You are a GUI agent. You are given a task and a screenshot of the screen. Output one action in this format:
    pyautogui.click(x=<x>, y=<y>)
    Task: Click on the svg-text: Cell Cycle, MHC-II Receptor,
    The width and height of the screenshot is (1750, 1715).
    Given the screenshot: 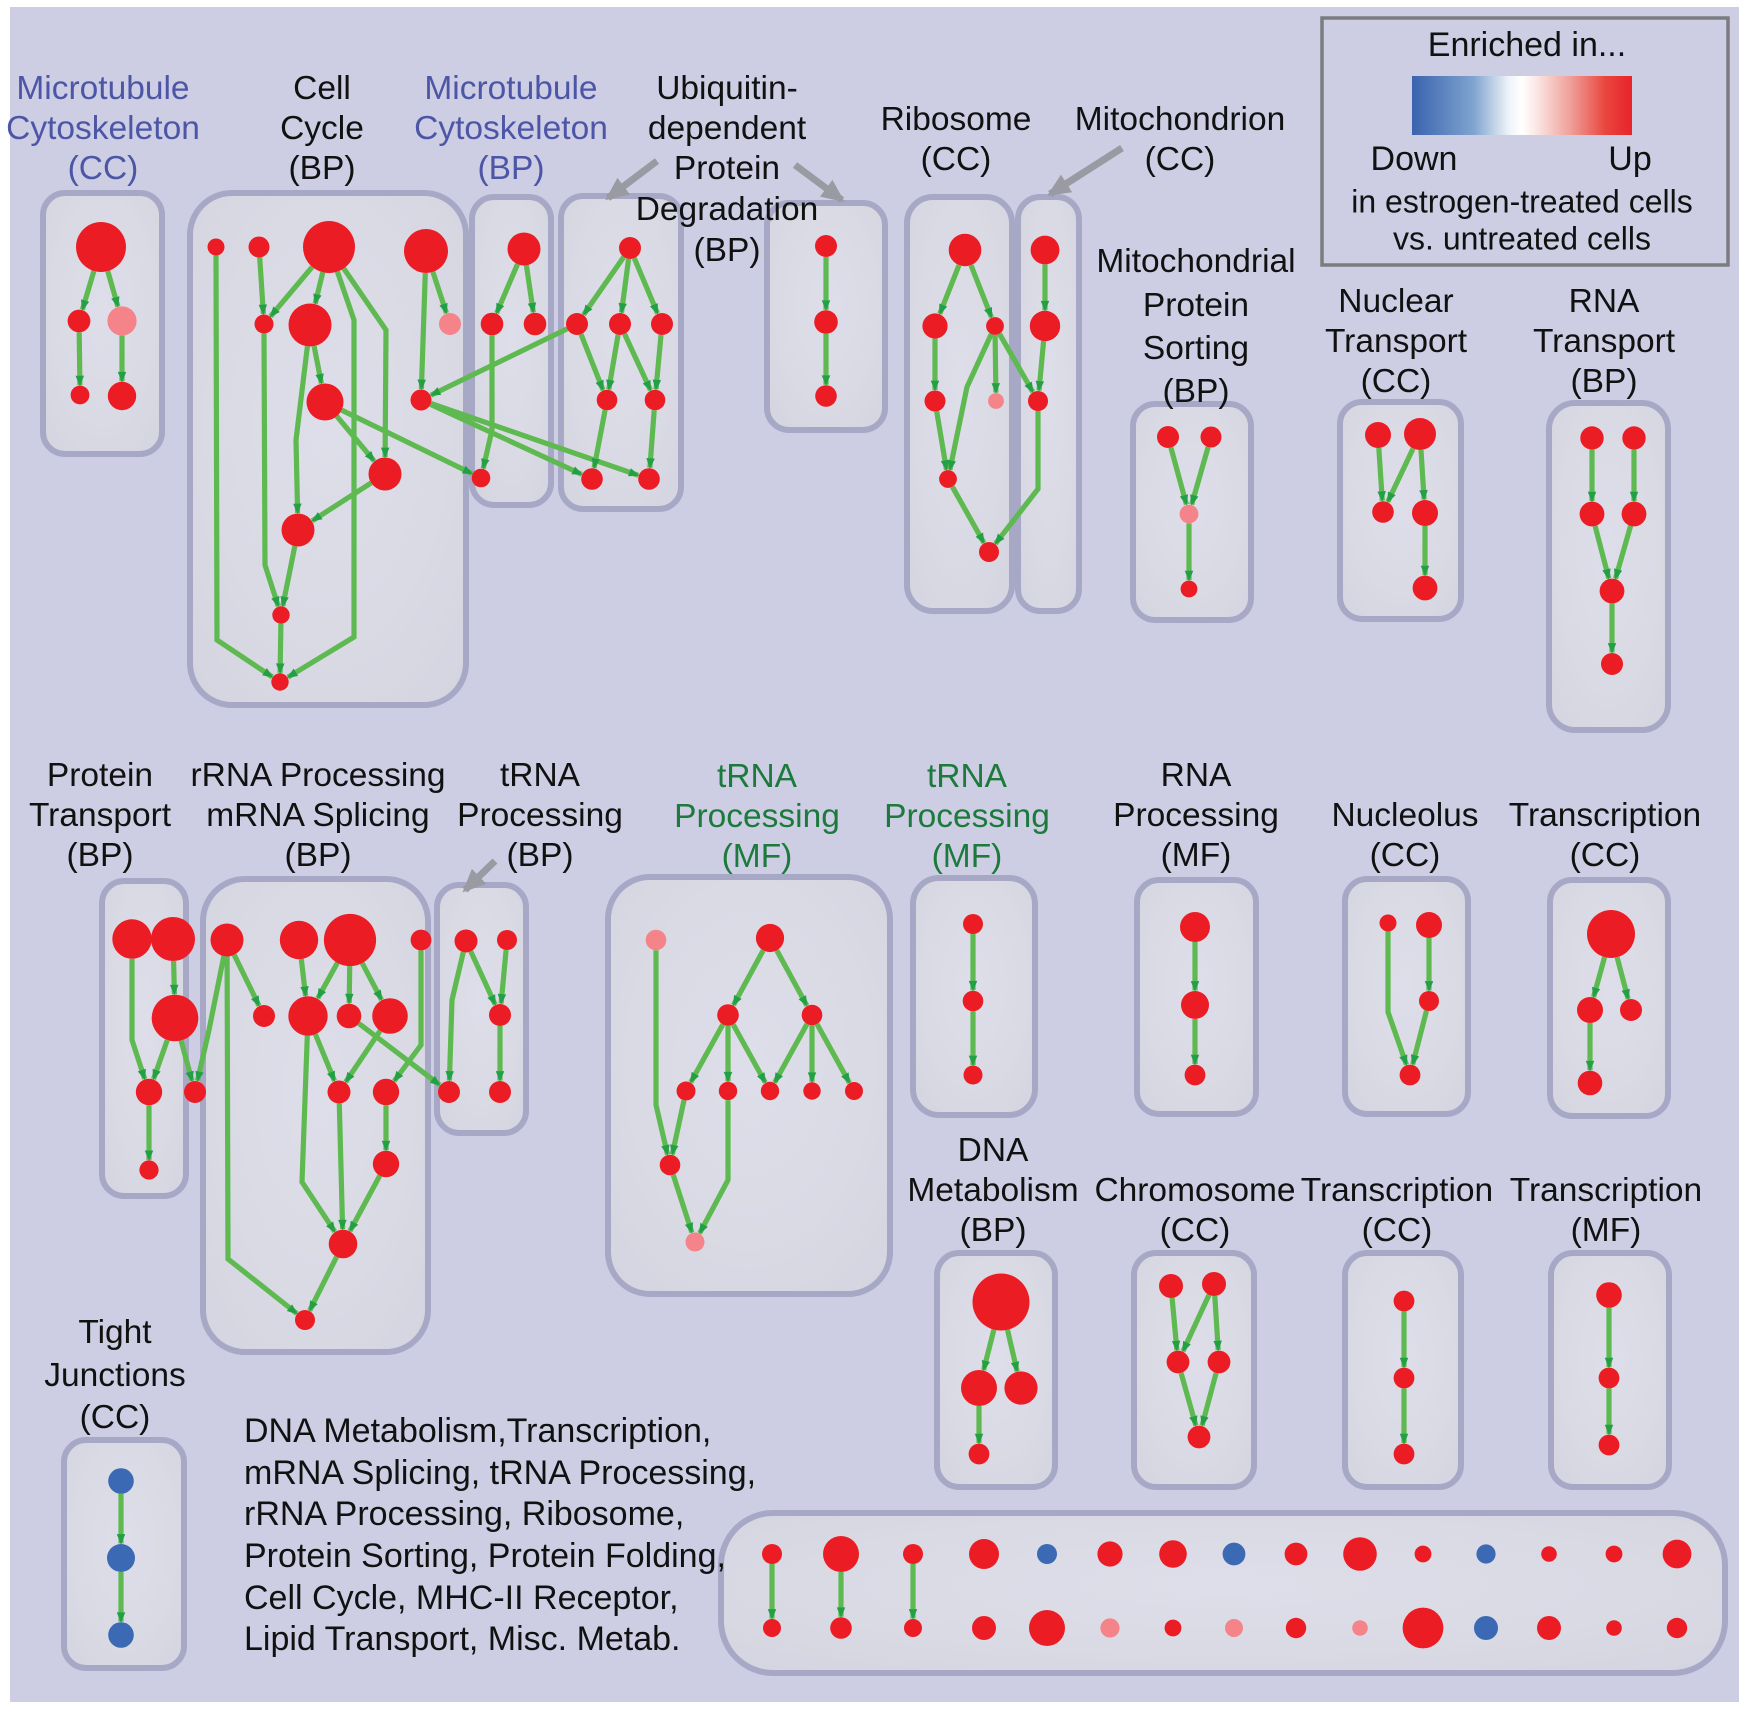 What is the action you would take?
    pyautogui.click(x=461, y=1598)
    